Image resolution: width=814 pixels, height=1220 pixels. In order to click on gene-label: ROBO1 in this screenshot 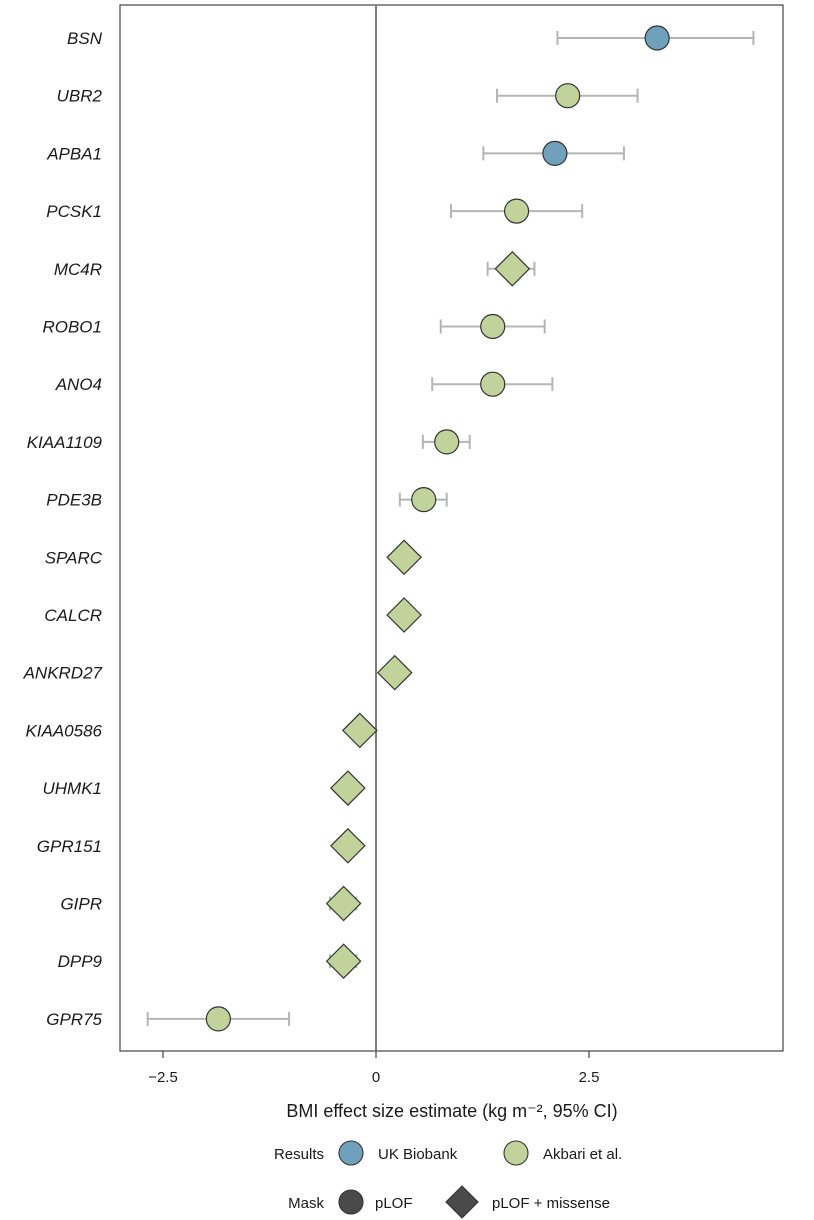, I will do `click(72, 327)`.